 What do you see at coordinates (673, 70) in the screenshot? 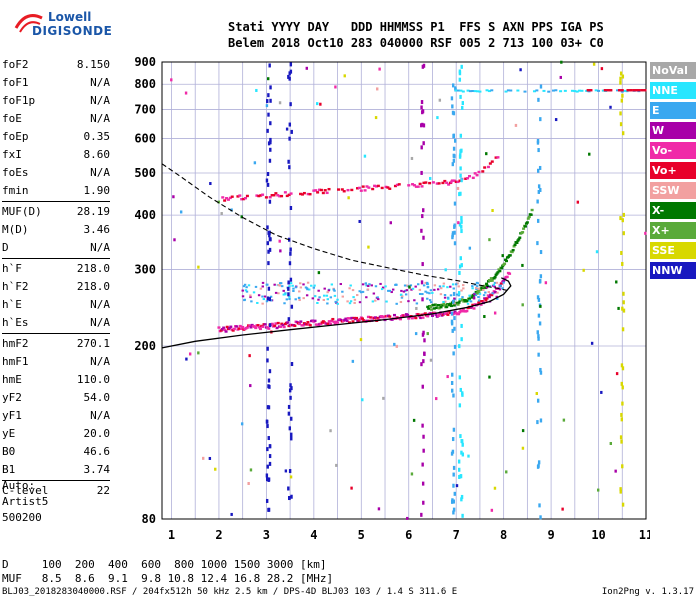
I see `legend-item-noval: NoVal` at bounding box center [673, 70].